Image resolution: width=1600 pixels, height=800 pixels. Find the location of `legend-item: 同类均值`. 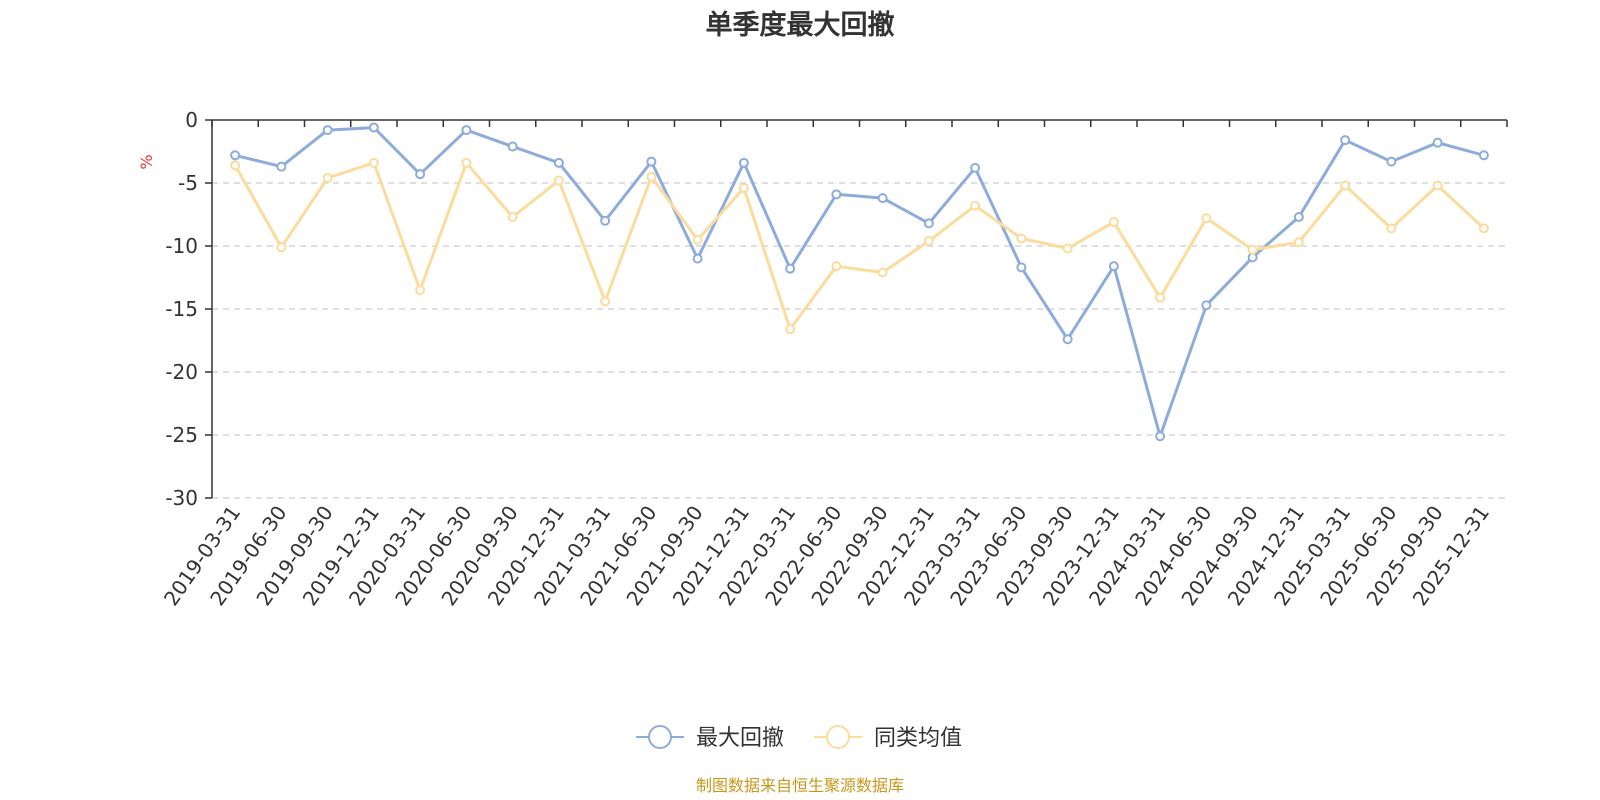

legend-item: 同类均值 is located at coordinates (888, 738).